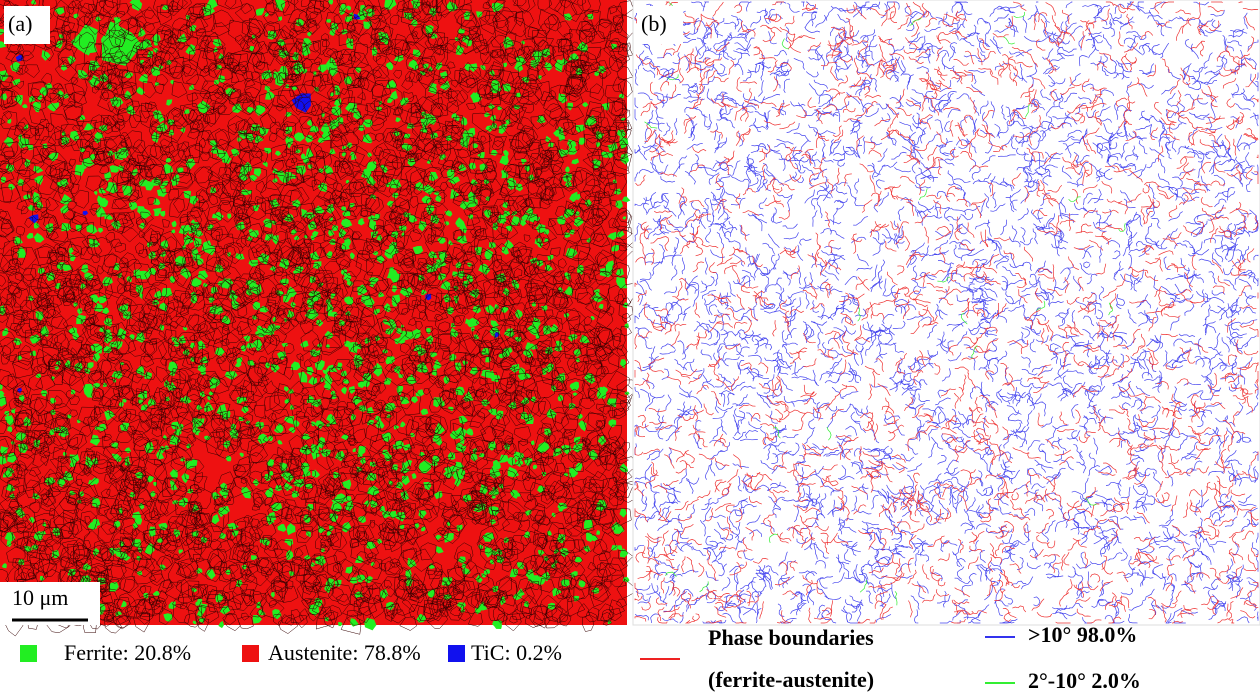 This screenshot has height=696, width=1260. What do you see at coordinates (40, 597) in the screenshot?
I see `scale-bar-label: 10 μm` at bounding box center [40, 597].